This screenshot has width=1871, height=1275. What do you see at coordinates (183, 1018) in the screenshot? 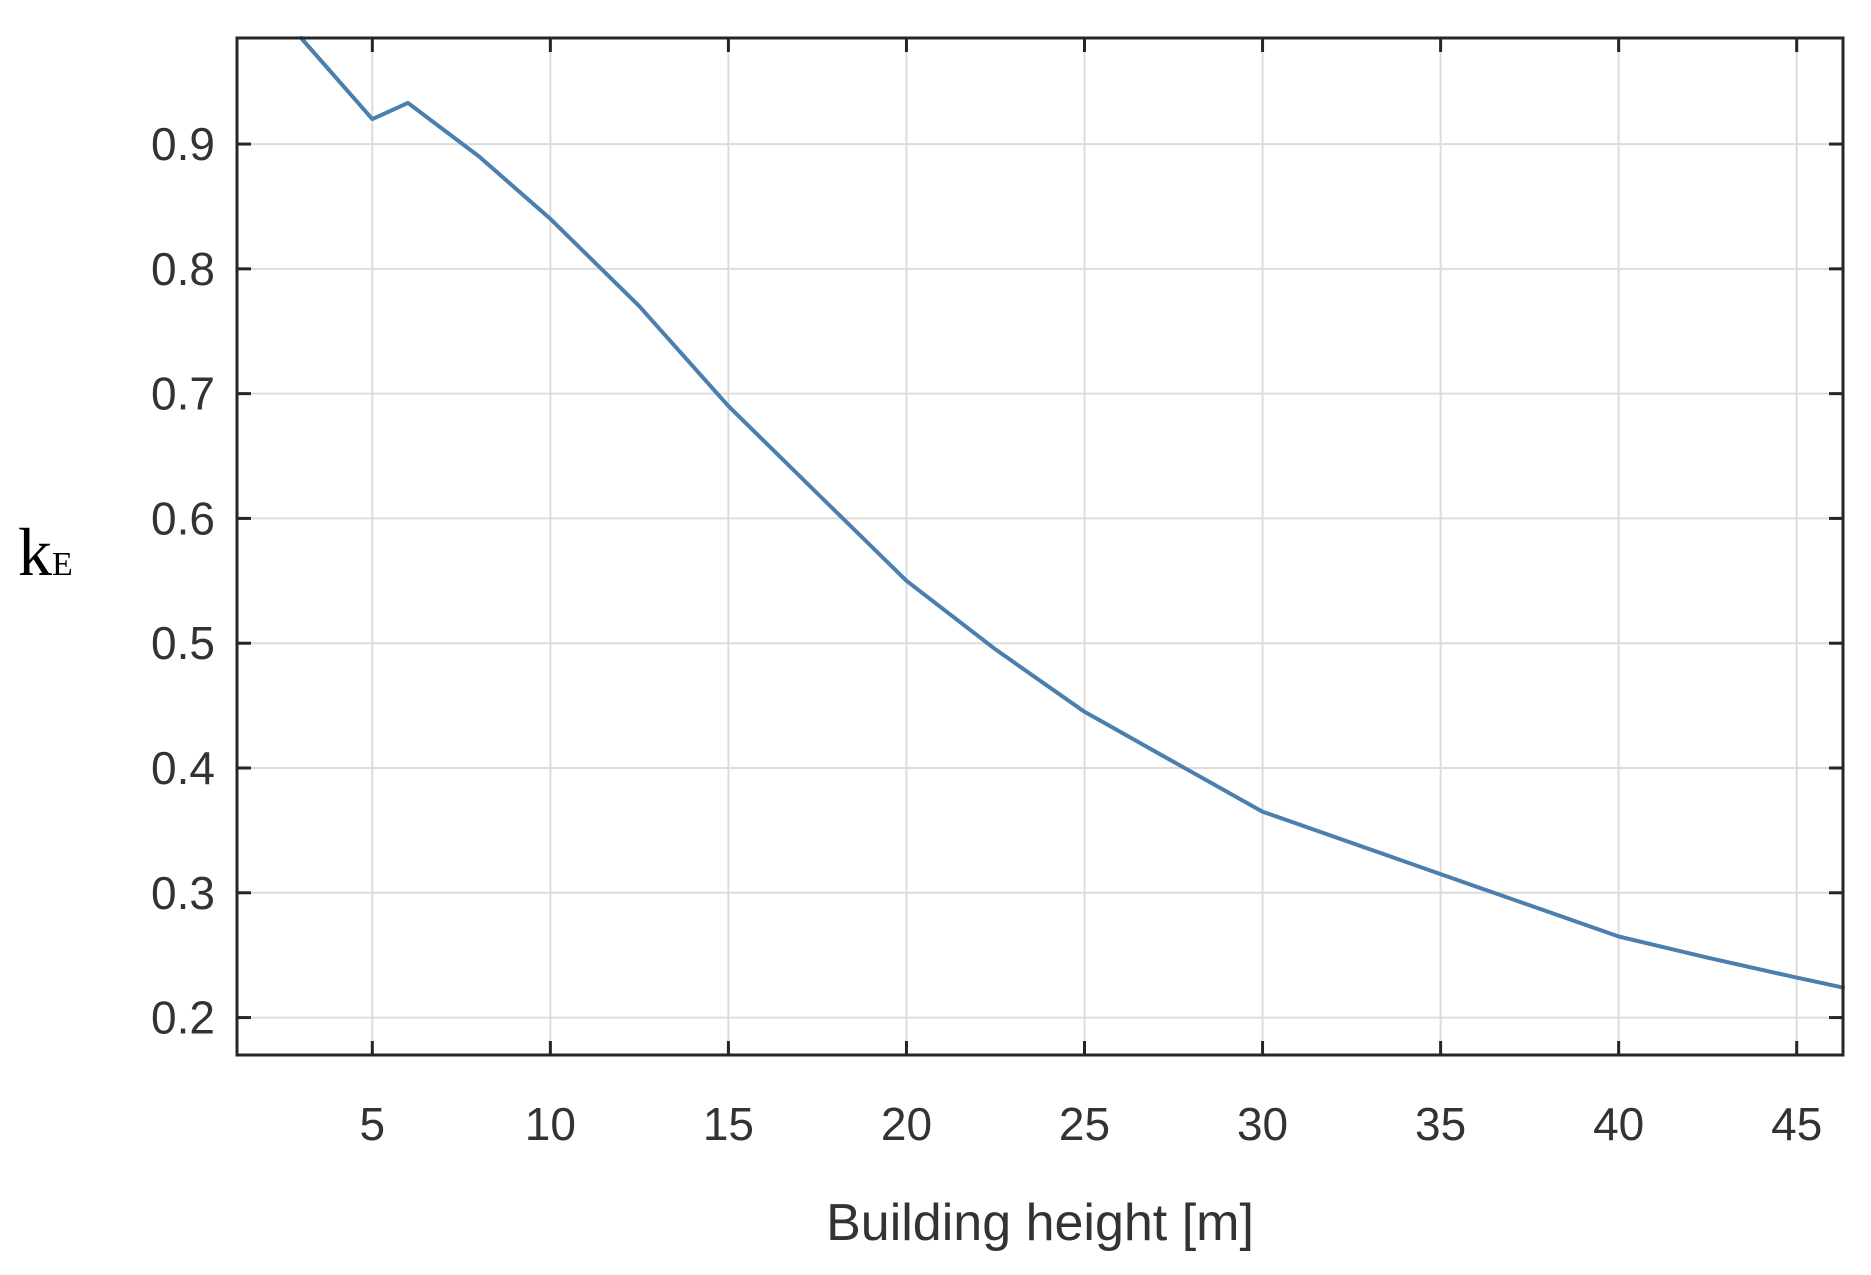
I see `y-tick-label: 0.2` at bounding box center [183, 1018].